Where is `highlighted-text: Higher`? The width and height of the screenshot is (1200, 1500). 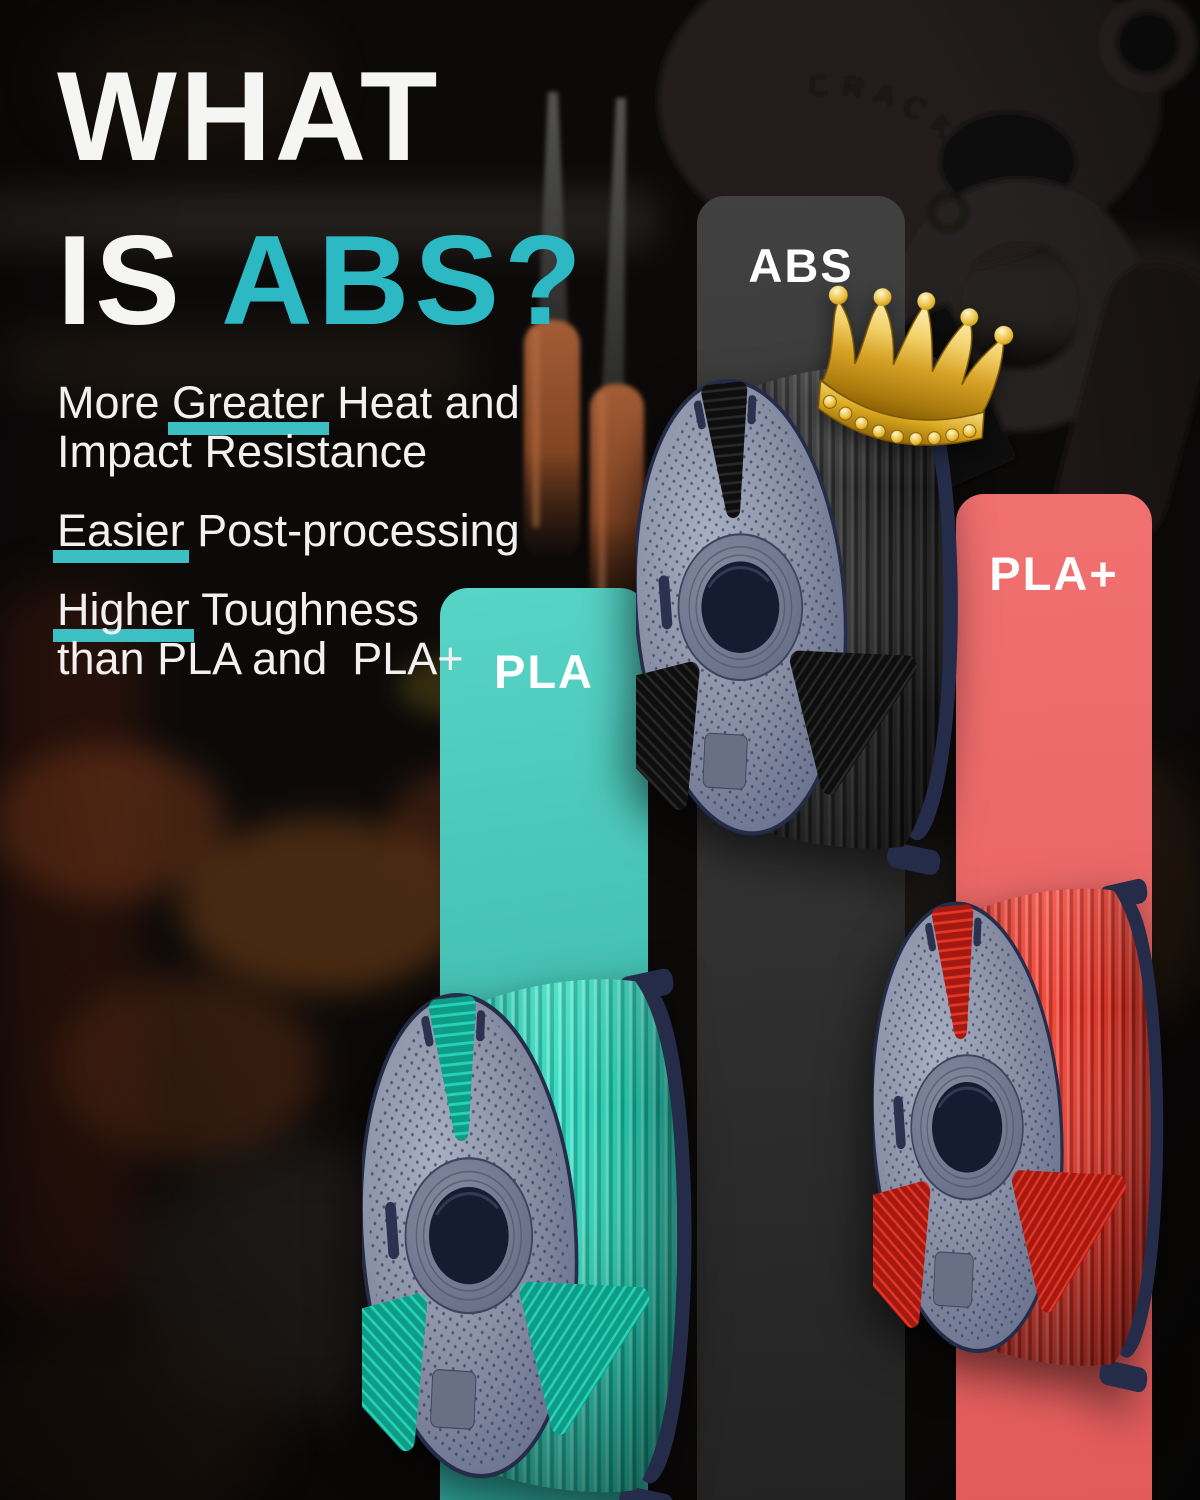
highlighted-text: Higher is located at coordinates (123, 613).